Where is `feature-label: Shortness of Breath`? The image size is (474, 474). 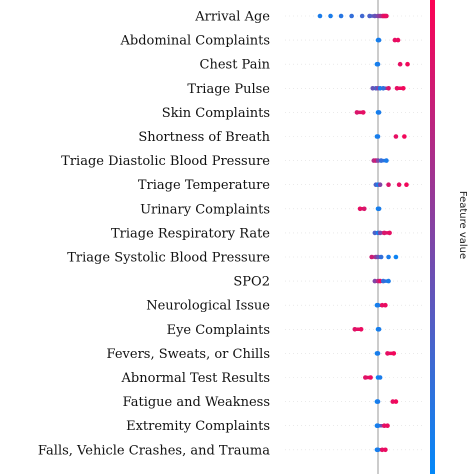 feature-label: Shortness of Breath is located at coordinates (204, 137).